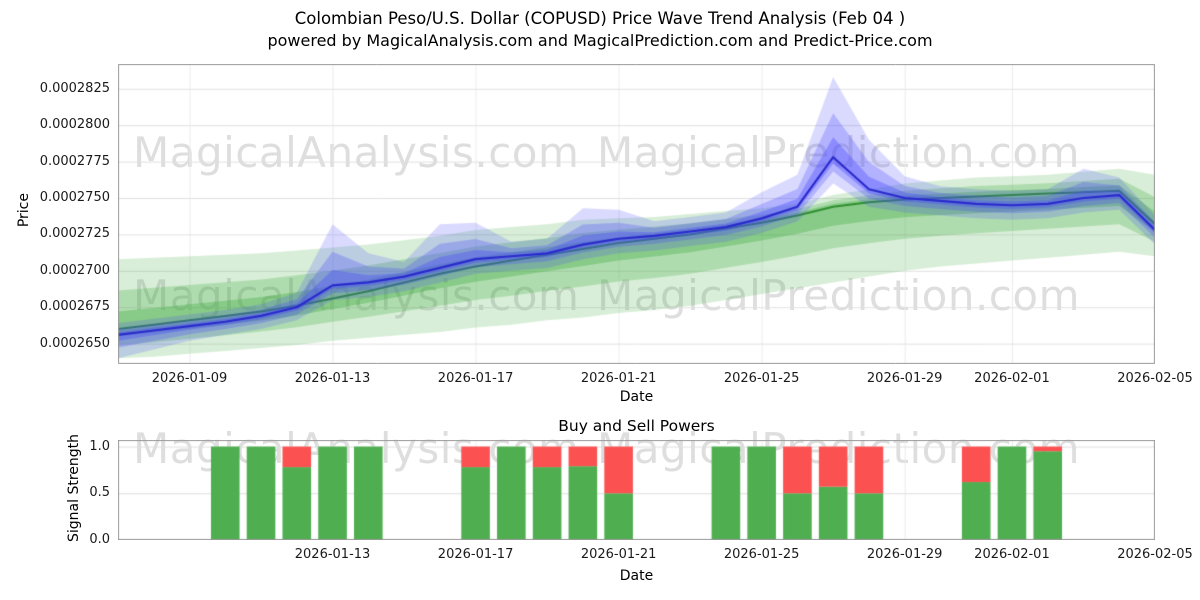 The height and width of the screenshot is (600, 1200). Describe the element at coordinates (1012, 554) in the screenshot. I see `power-x-tick: 2026-02-01` at that location.